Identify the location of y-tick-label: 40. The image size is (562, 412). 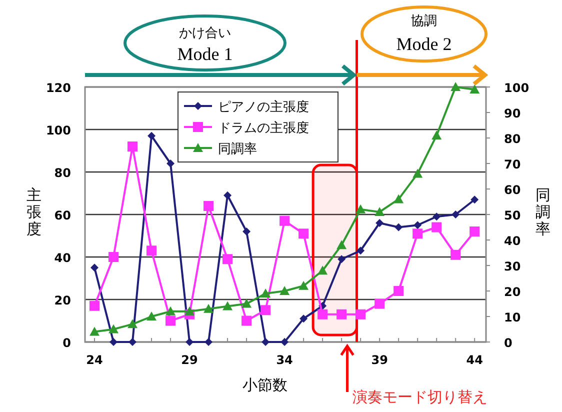
(62, 258).